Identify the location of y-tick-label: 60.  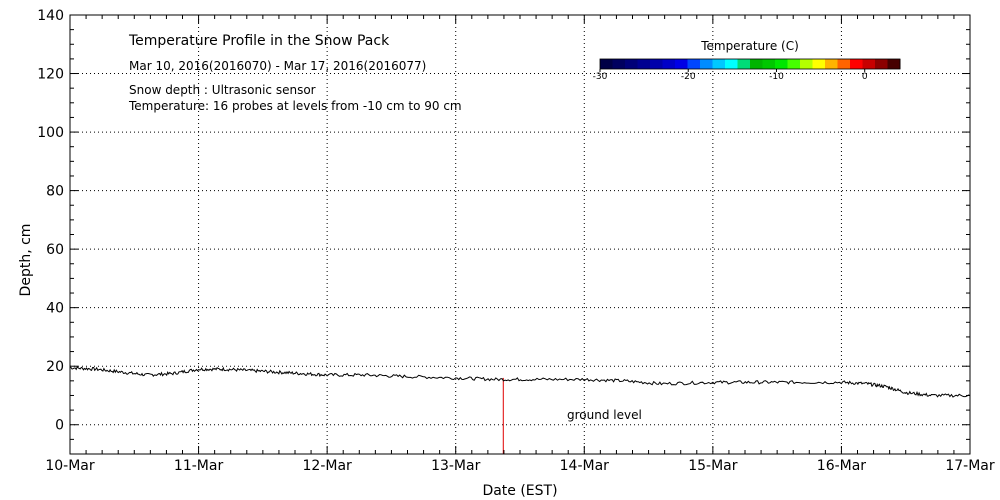
(55, 250).